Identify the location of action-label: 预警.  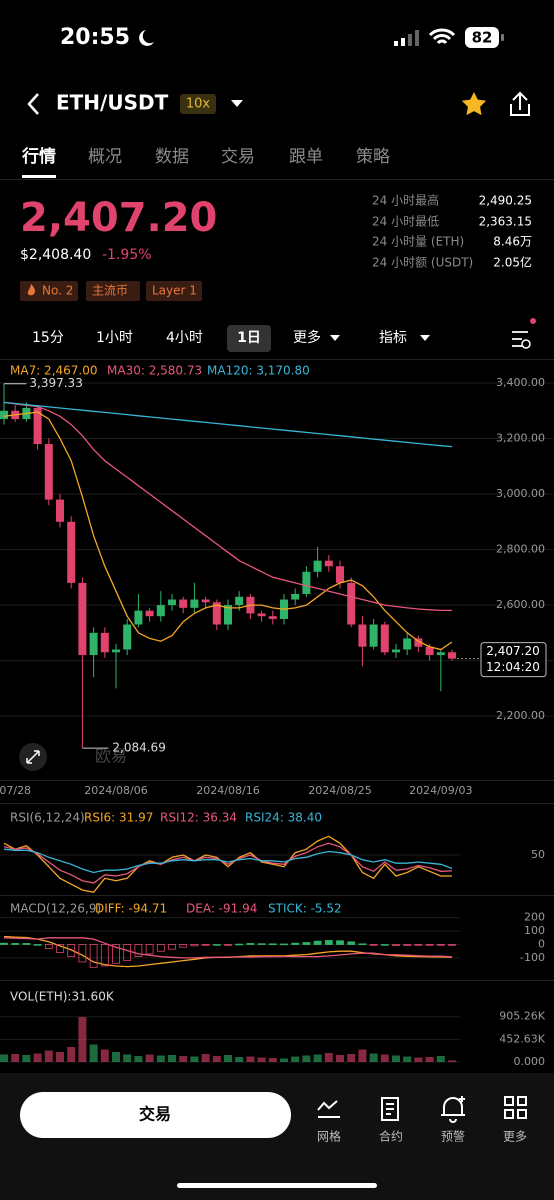
(453, 1136).